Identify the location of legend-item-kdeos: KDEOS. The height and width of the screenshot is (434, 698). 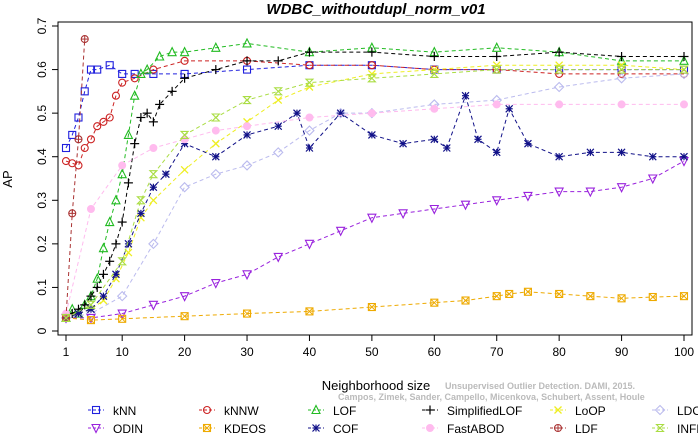
(232, 428).